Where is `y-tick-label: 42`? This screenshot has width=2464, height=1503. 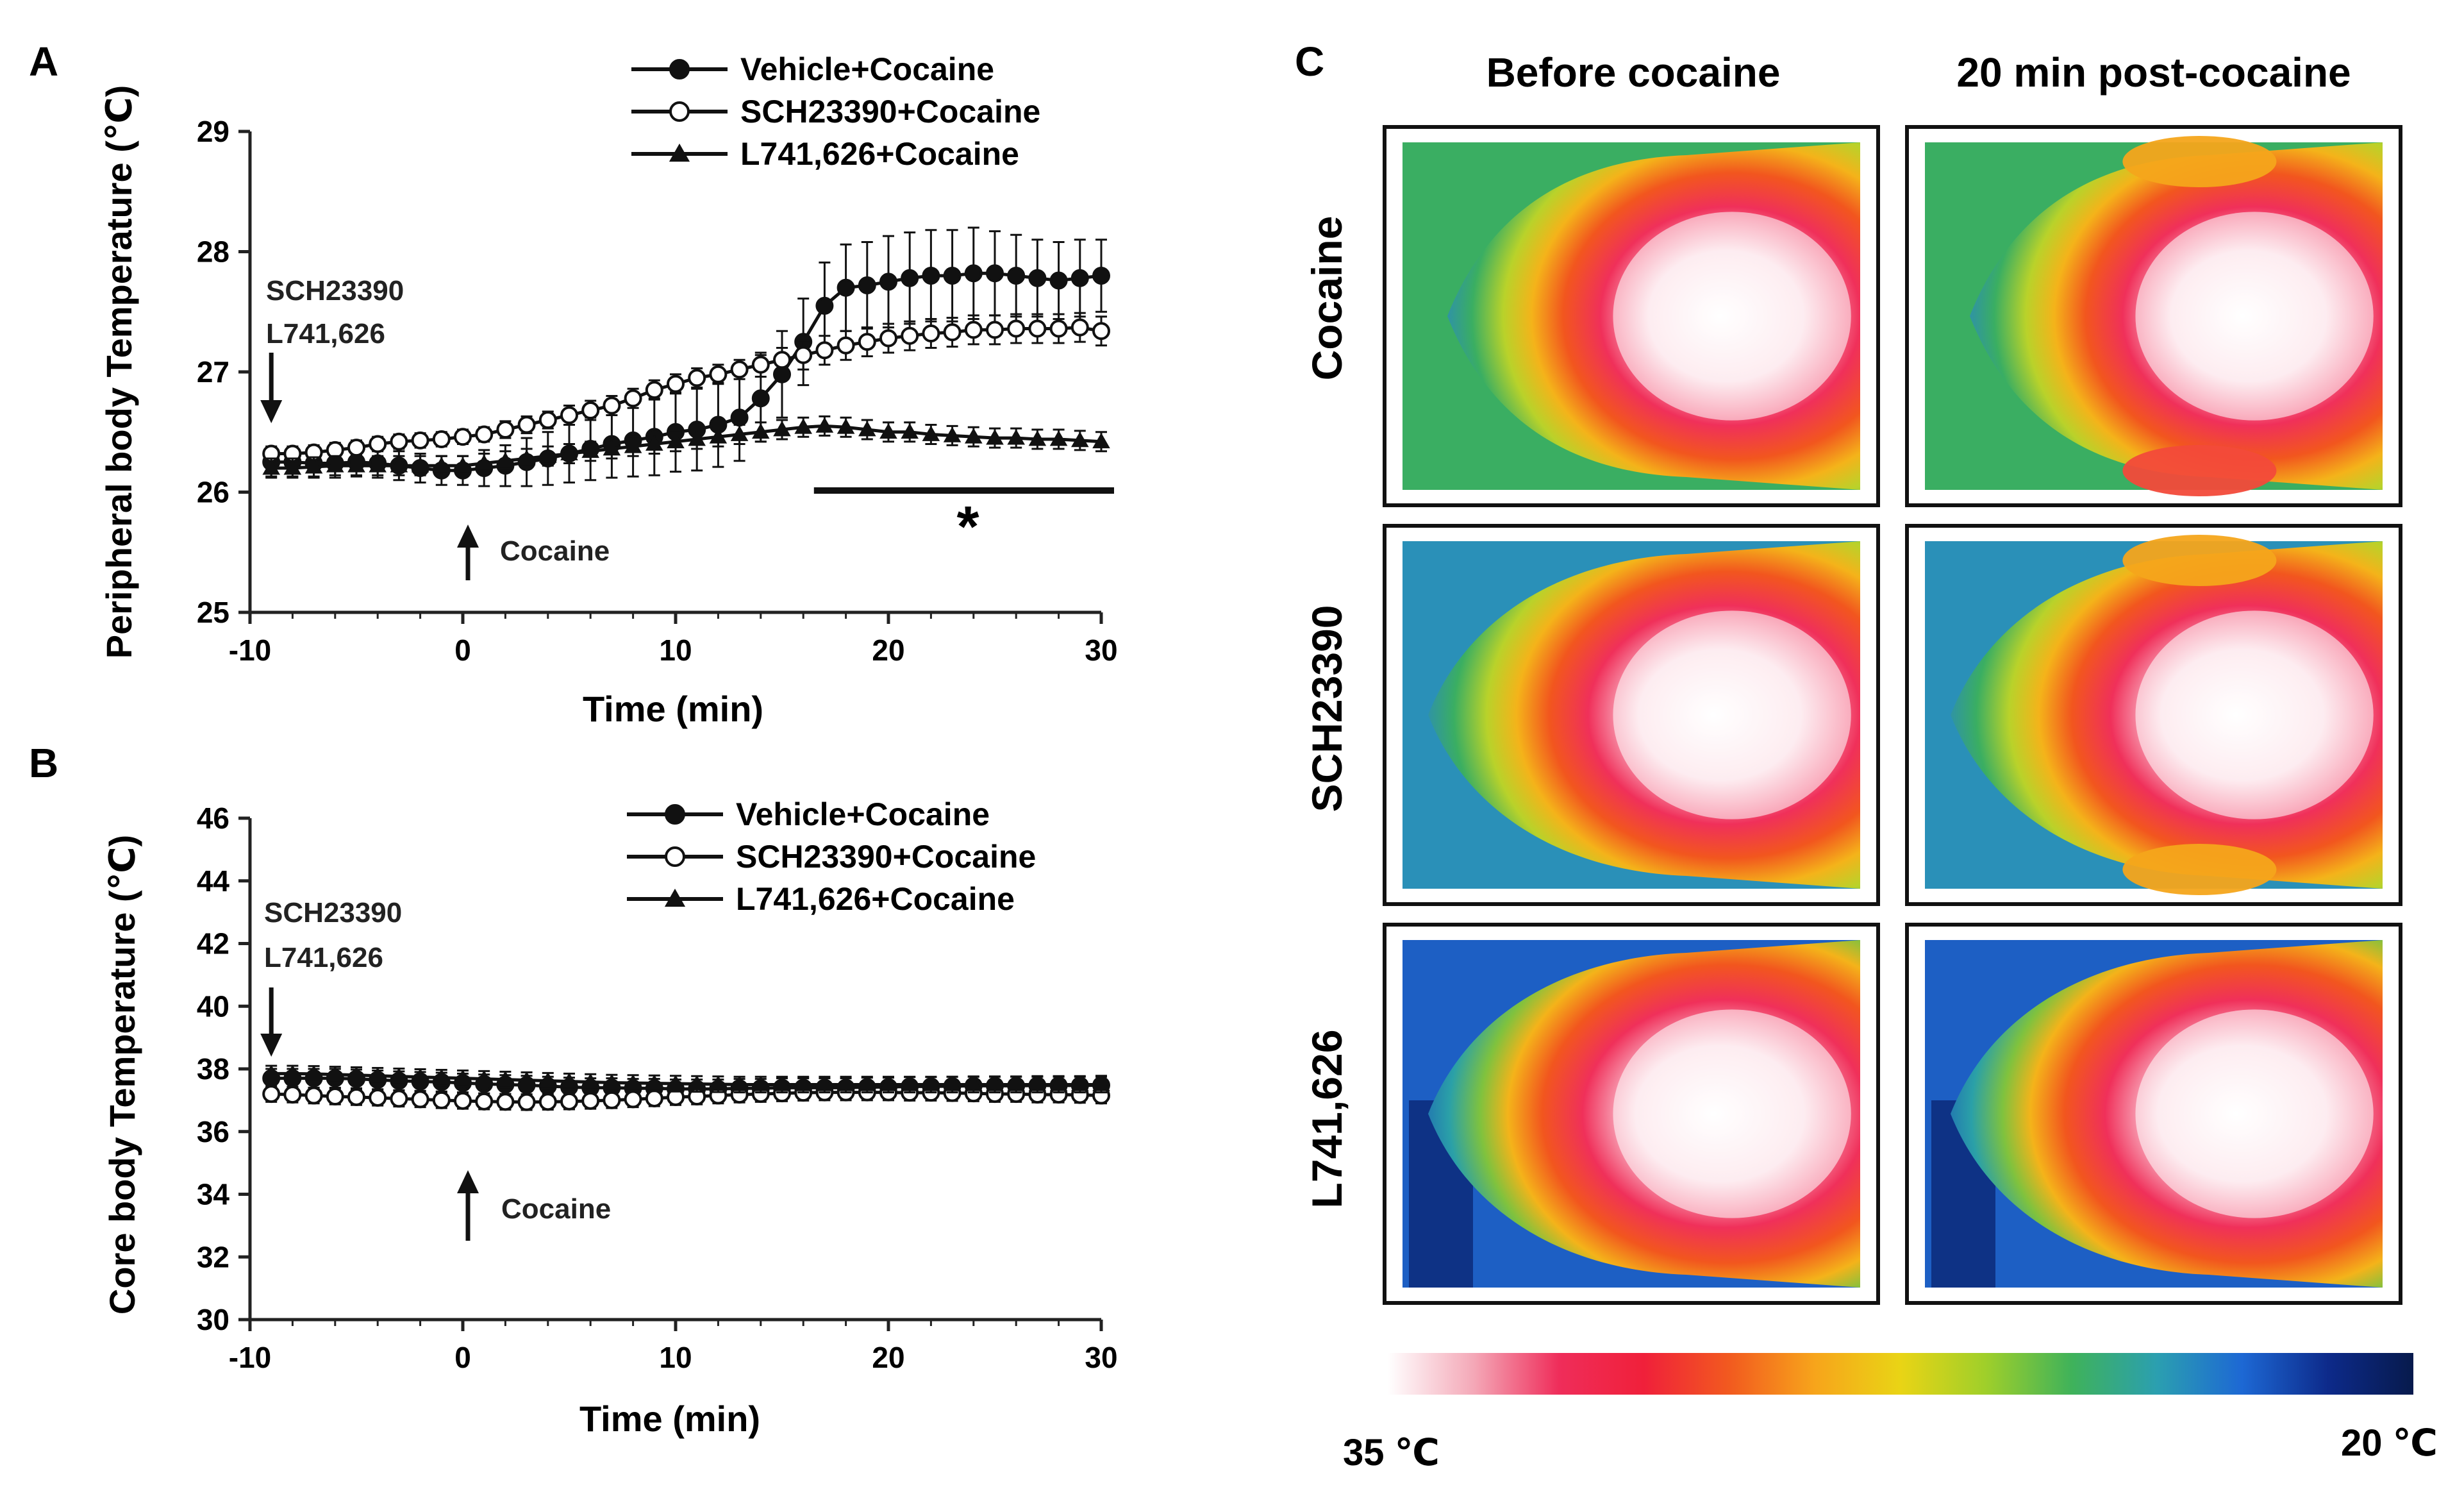
y-tick-label: 42 is located at coordinates (213, 944).